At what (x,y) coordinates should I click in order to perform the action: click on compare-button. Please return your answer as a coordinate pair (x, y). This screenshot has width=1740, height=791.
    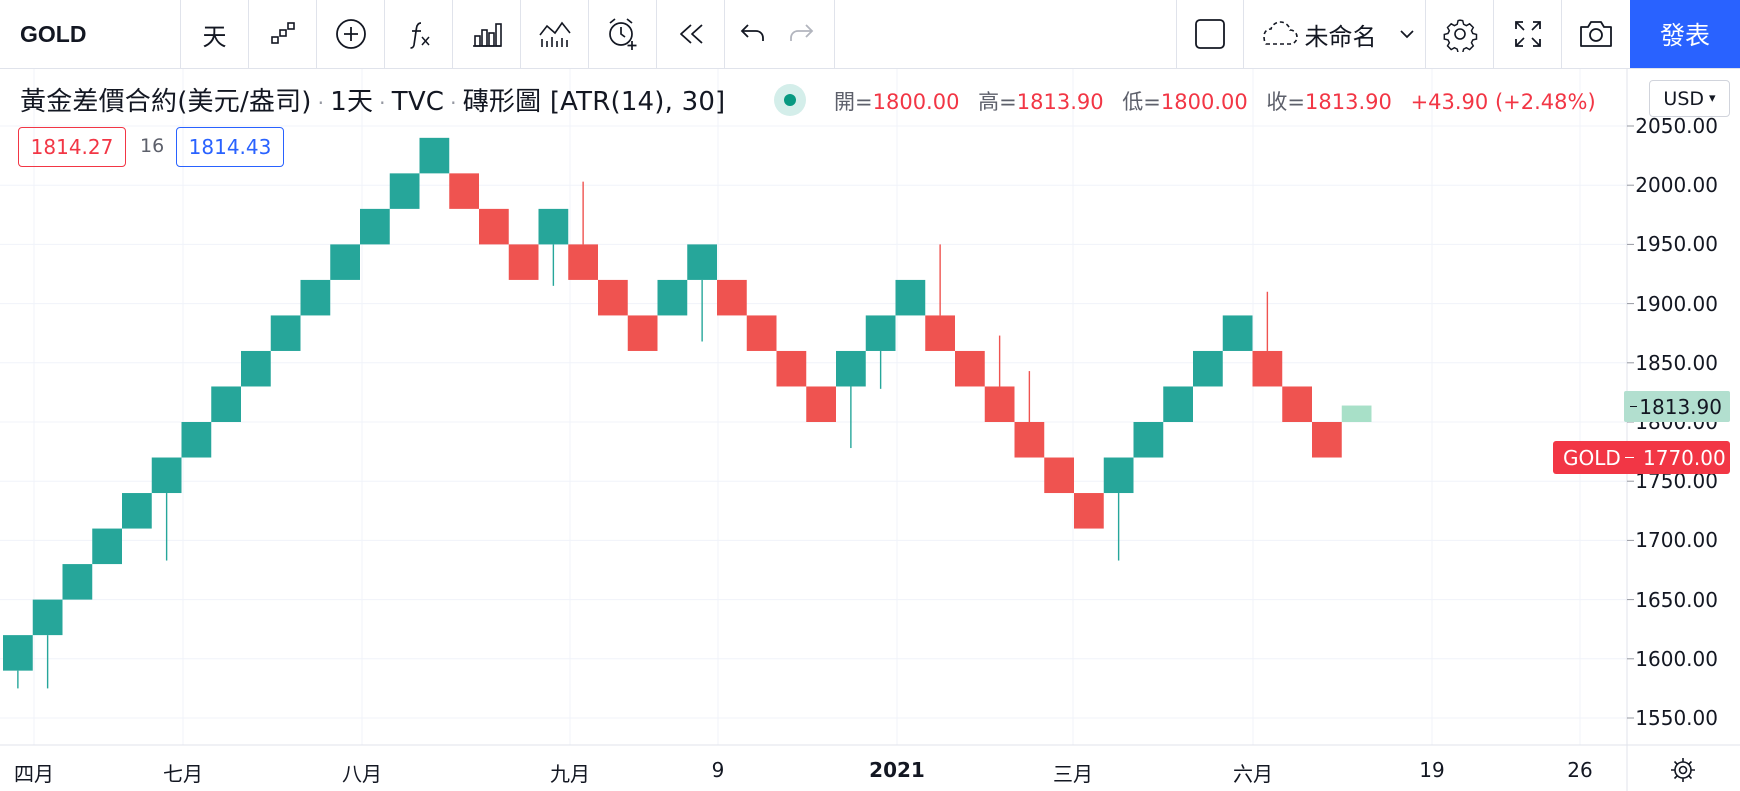
    Looking at the image, I should click on (351, 34).